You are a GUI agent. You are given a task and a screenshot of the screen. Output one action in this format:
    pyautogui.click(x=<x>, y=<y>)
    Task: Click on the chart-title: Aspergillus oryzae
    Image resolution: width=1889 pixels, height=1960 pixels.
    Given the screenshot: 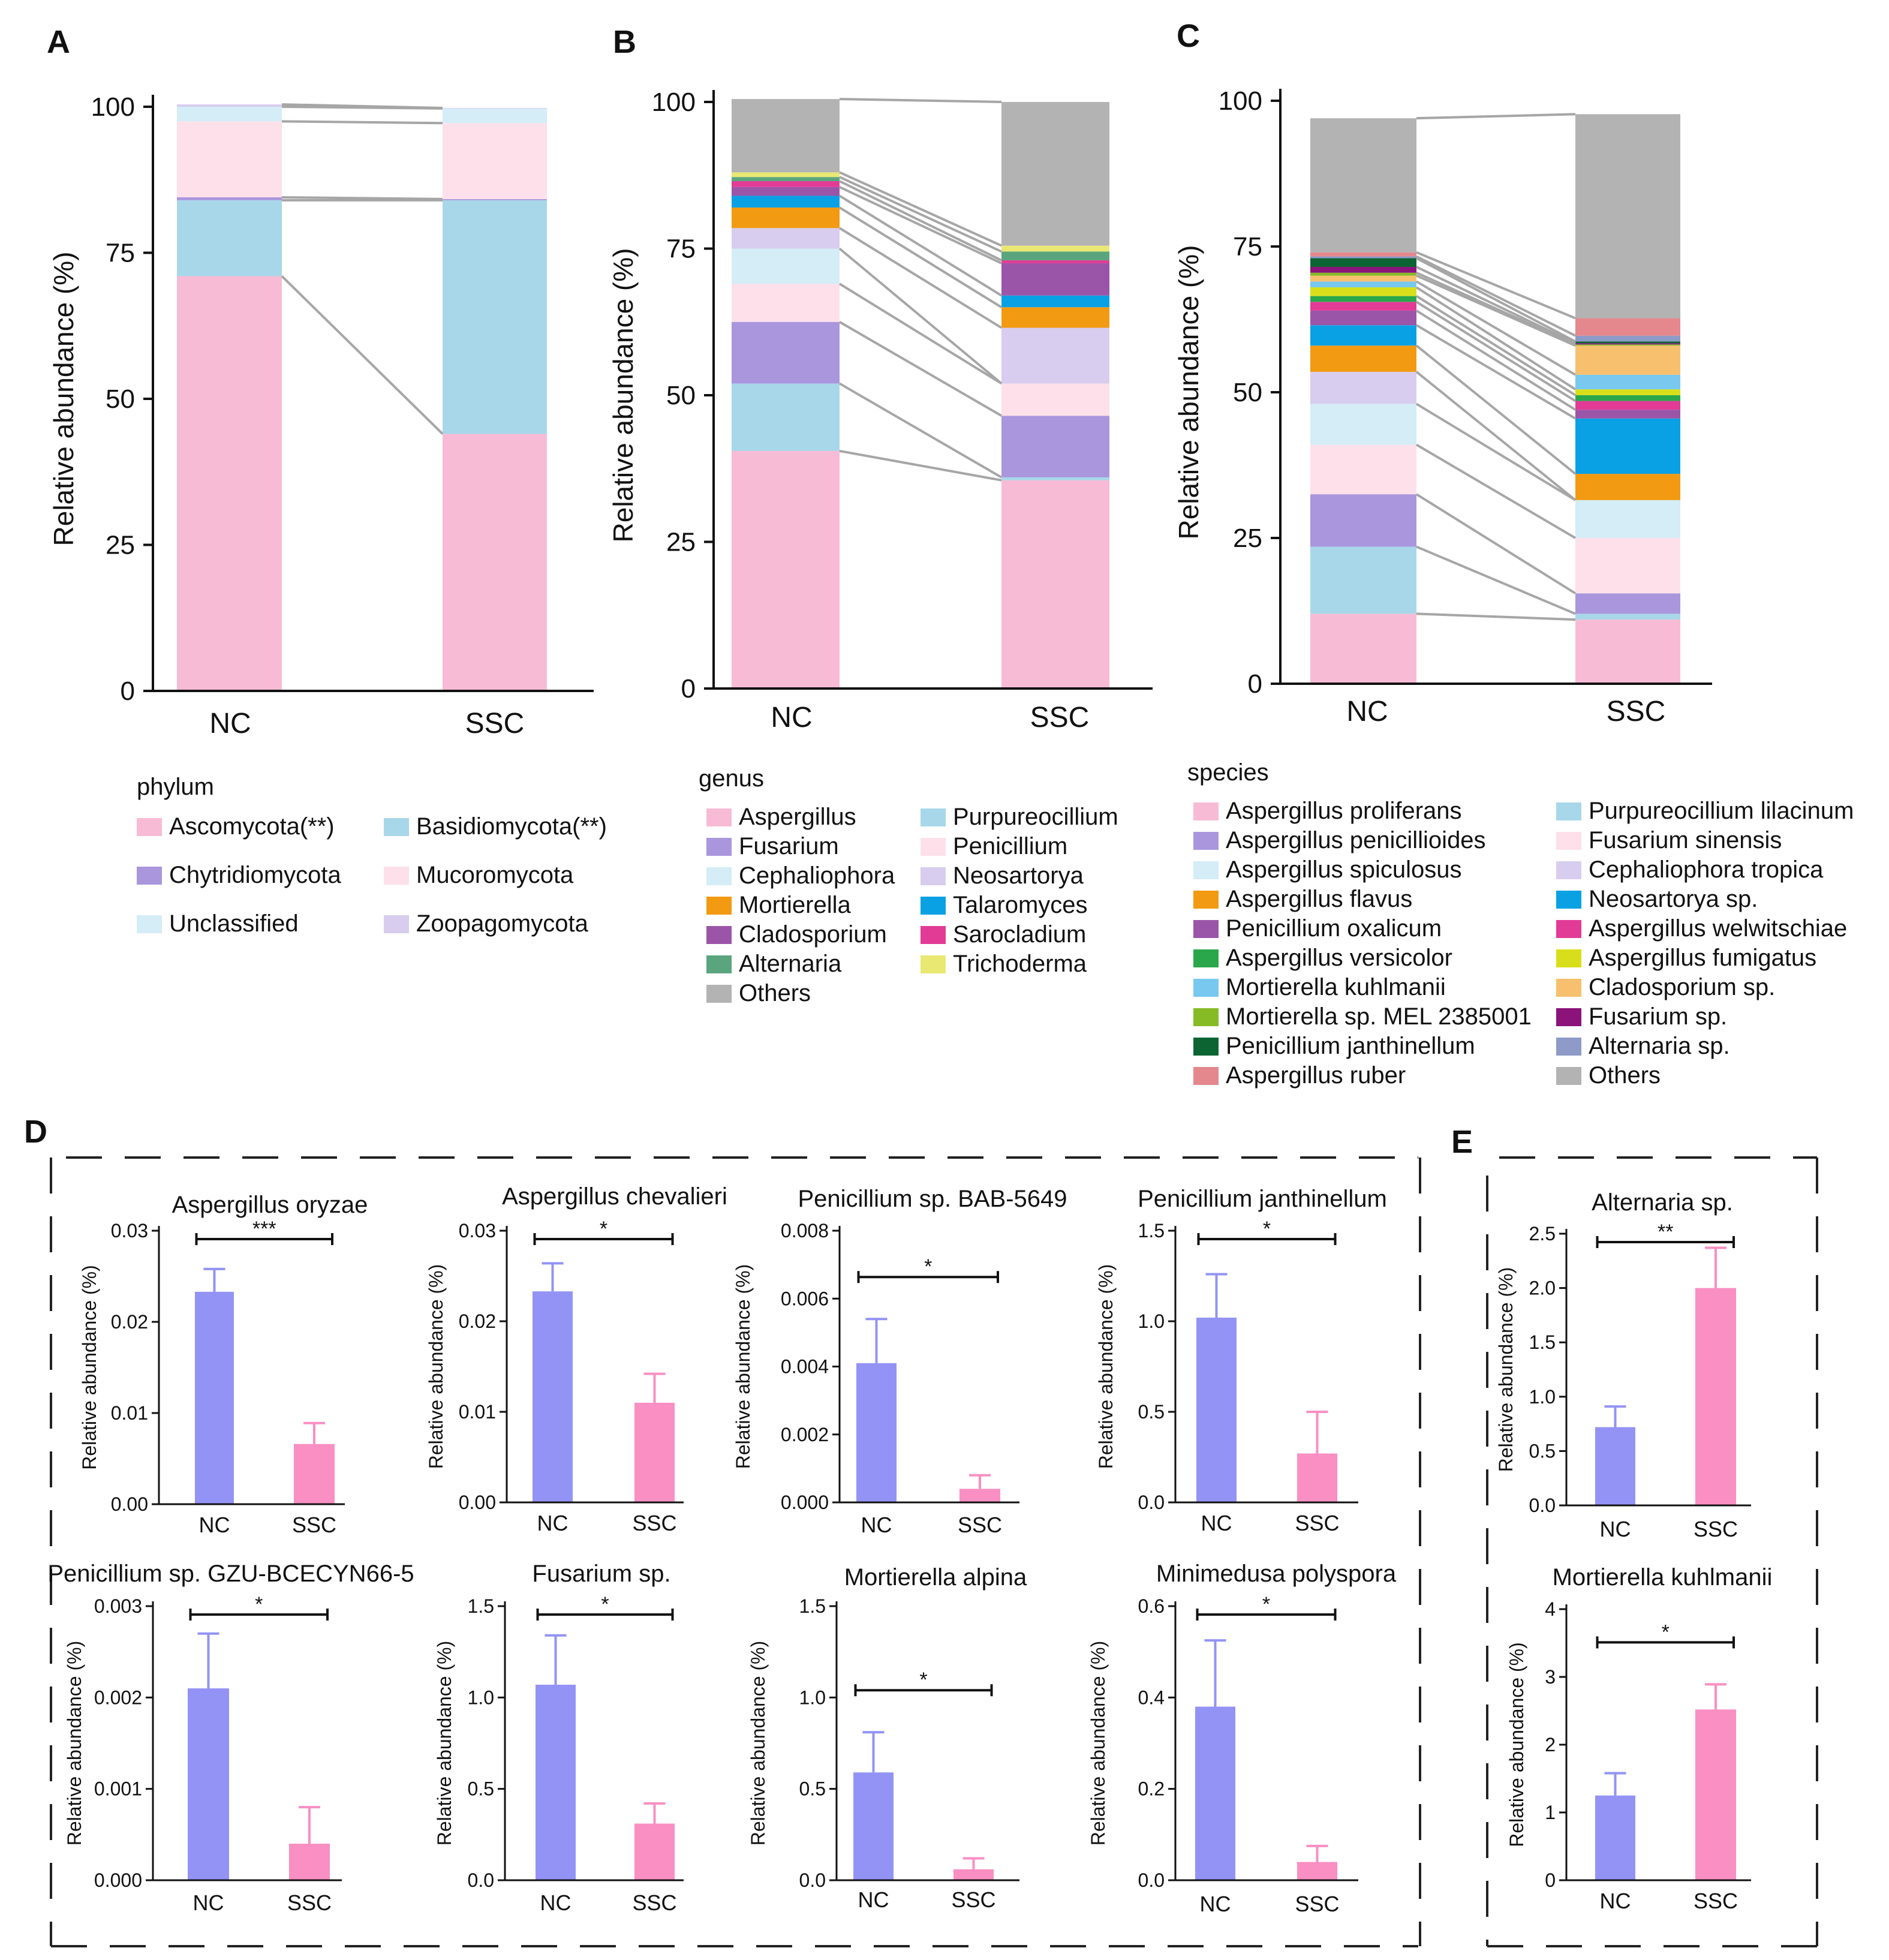 What is the action you would take?
    pyautogui.click(x=270, y=1205)
    